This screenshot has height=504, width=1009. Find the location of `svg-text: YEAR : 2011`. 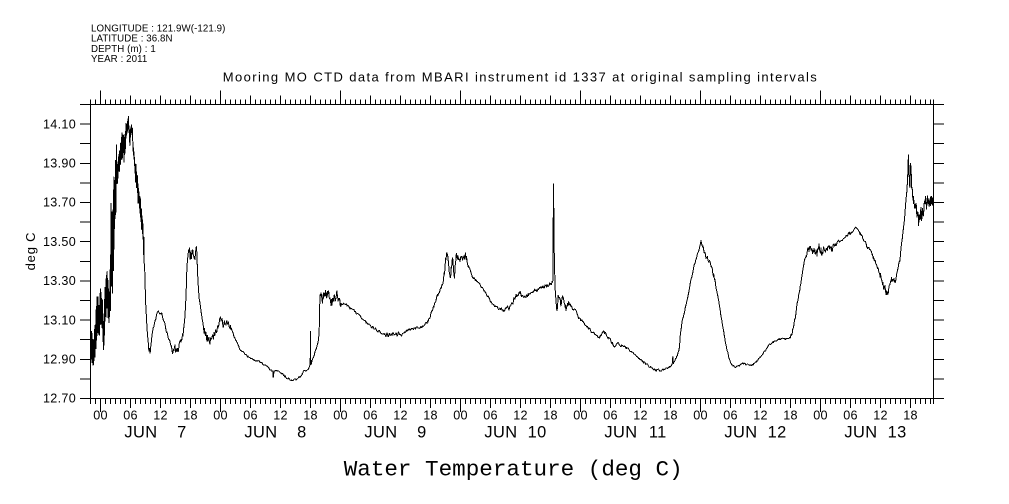

svg-text: YEAR : 2011 is located at coordinates (119, 59).